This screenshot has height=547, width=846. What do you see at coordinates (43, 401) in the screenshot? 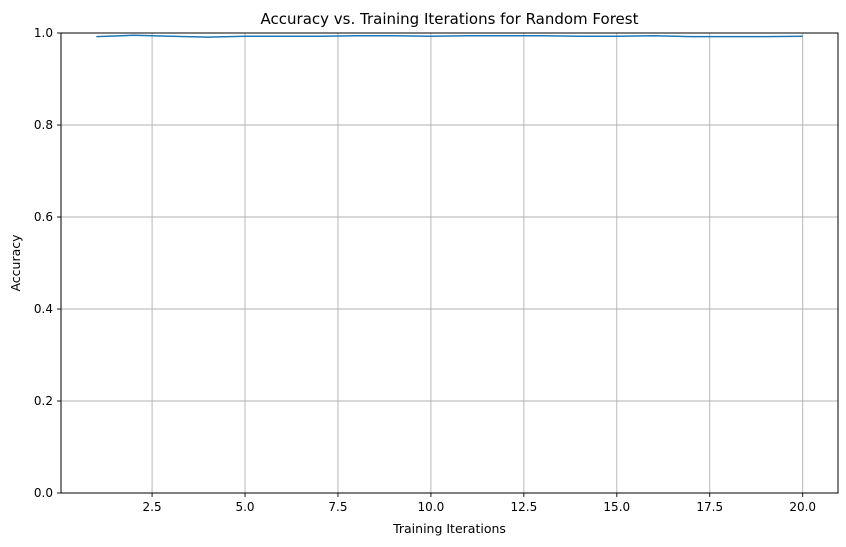
I see `y-tick-label: 0.2` at bounding box center [43, 401].